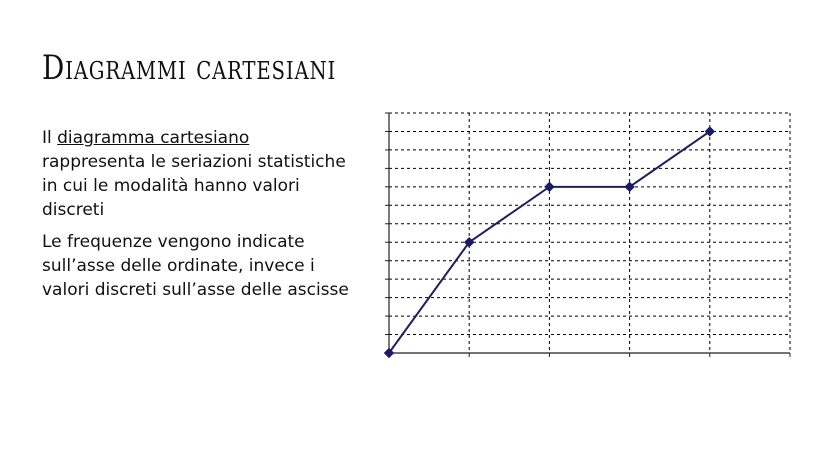  What do you see at coordinates (50, 138) in the screenshot?
I see `paragraph-prefix: Il` at bounding box center [50, 138].